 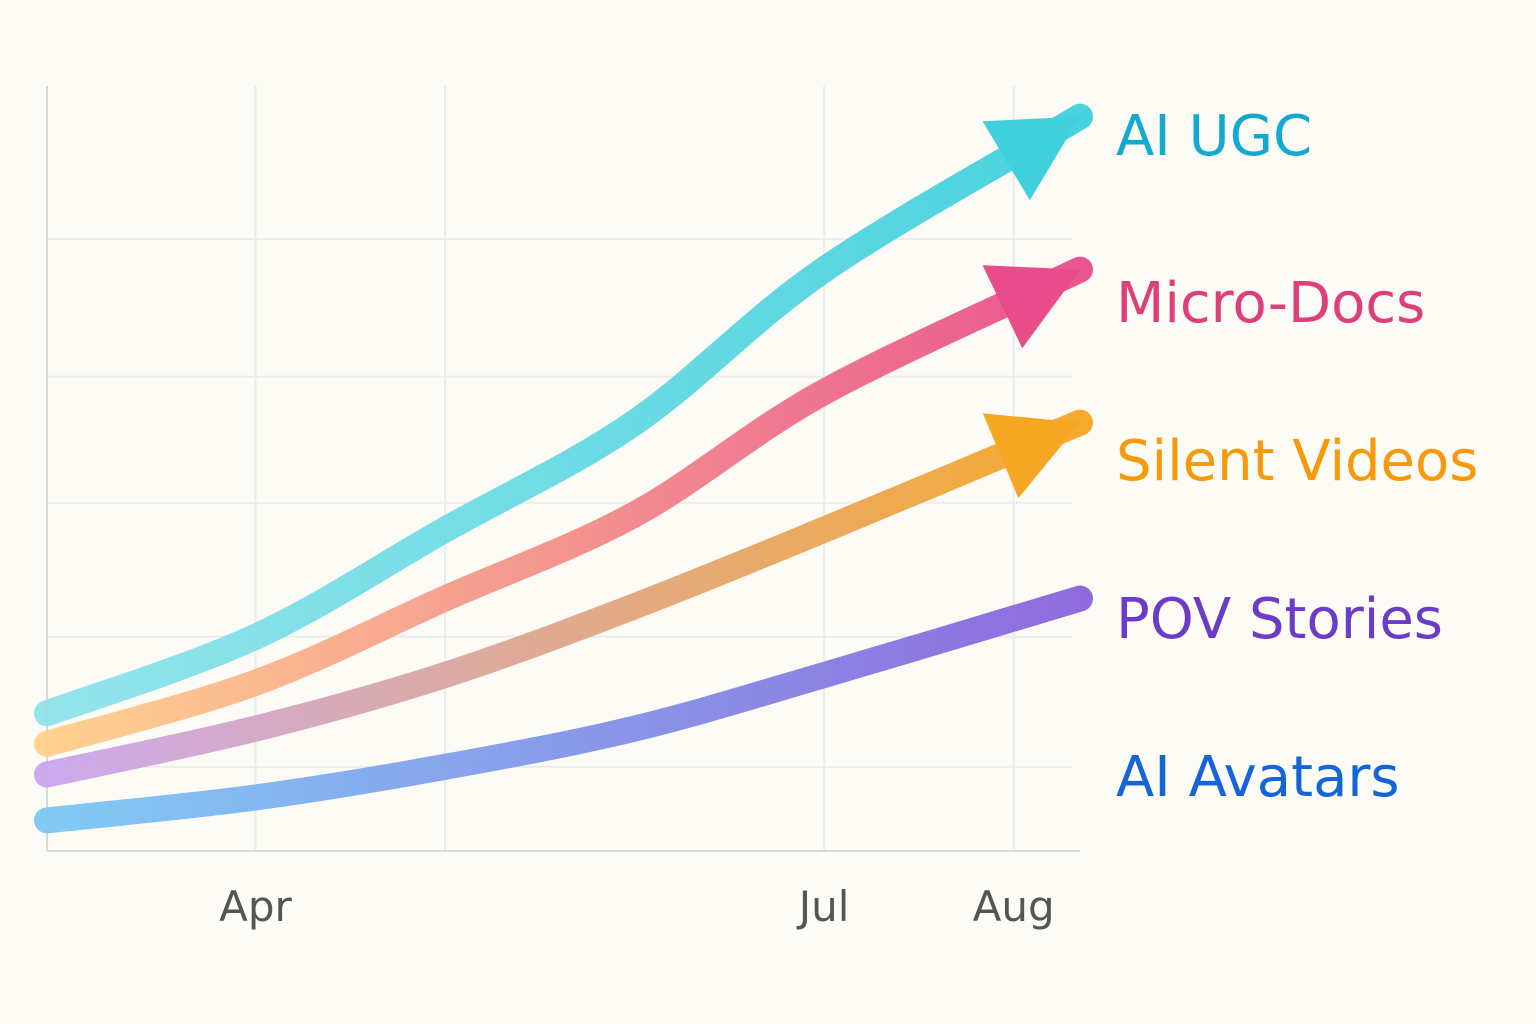 I want to click on x-tick-label: Aug, so click(x=1014, y=906).